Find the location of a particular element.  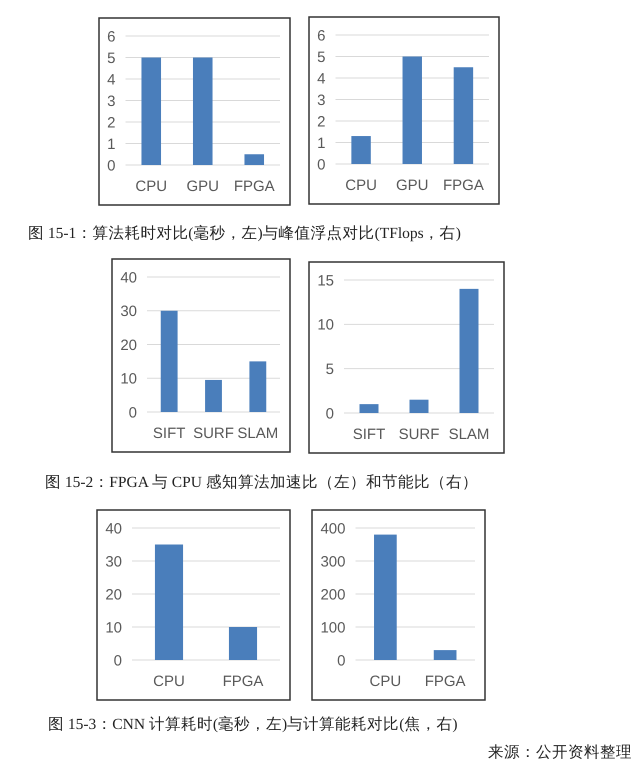

caption: 图 15-1：算法耗时对比(毫秒，左)与峰值浮点对比(TFlops，右) is located at coordinates (244, 233).